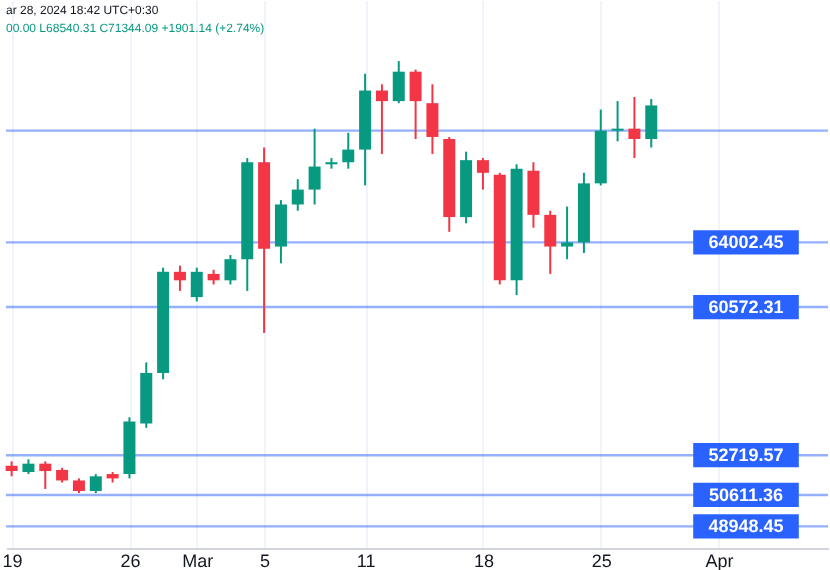  Describe the element at coordinates (265, 560) in the screenshot. I see `x-tick-label: 5` at that location.